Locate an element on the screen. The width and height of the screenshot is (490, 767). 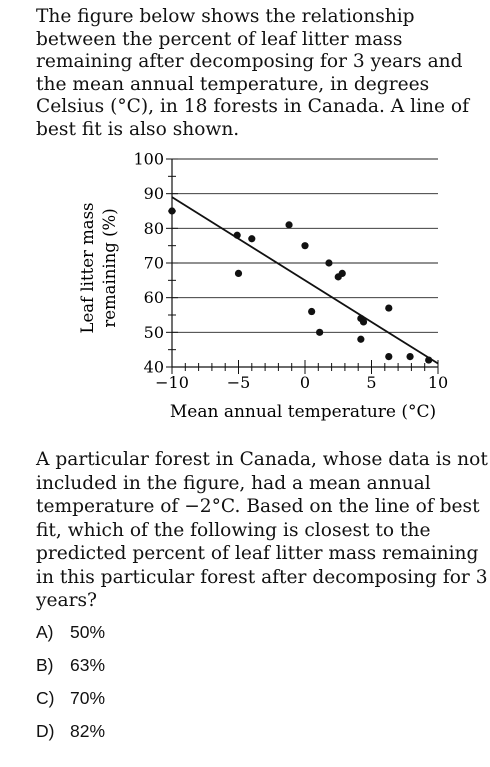
y-tick-label-100: 100 is located at coordinates (148, 159).